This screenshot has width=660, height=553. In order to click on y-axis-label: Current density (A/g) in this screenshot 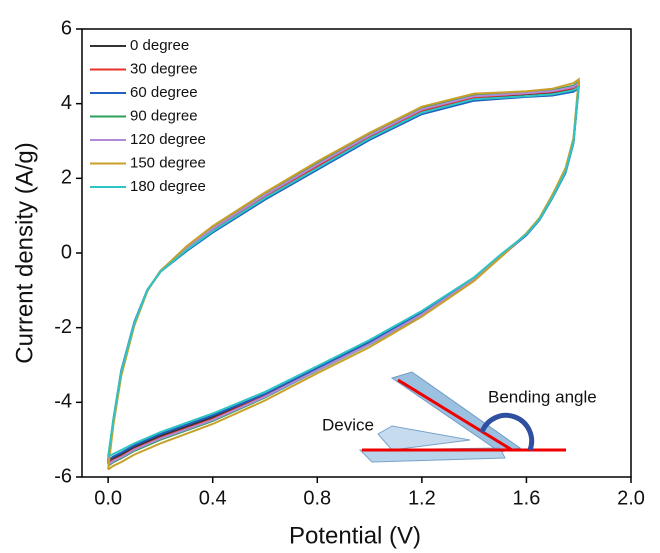, I will do `click(24, 252)`.